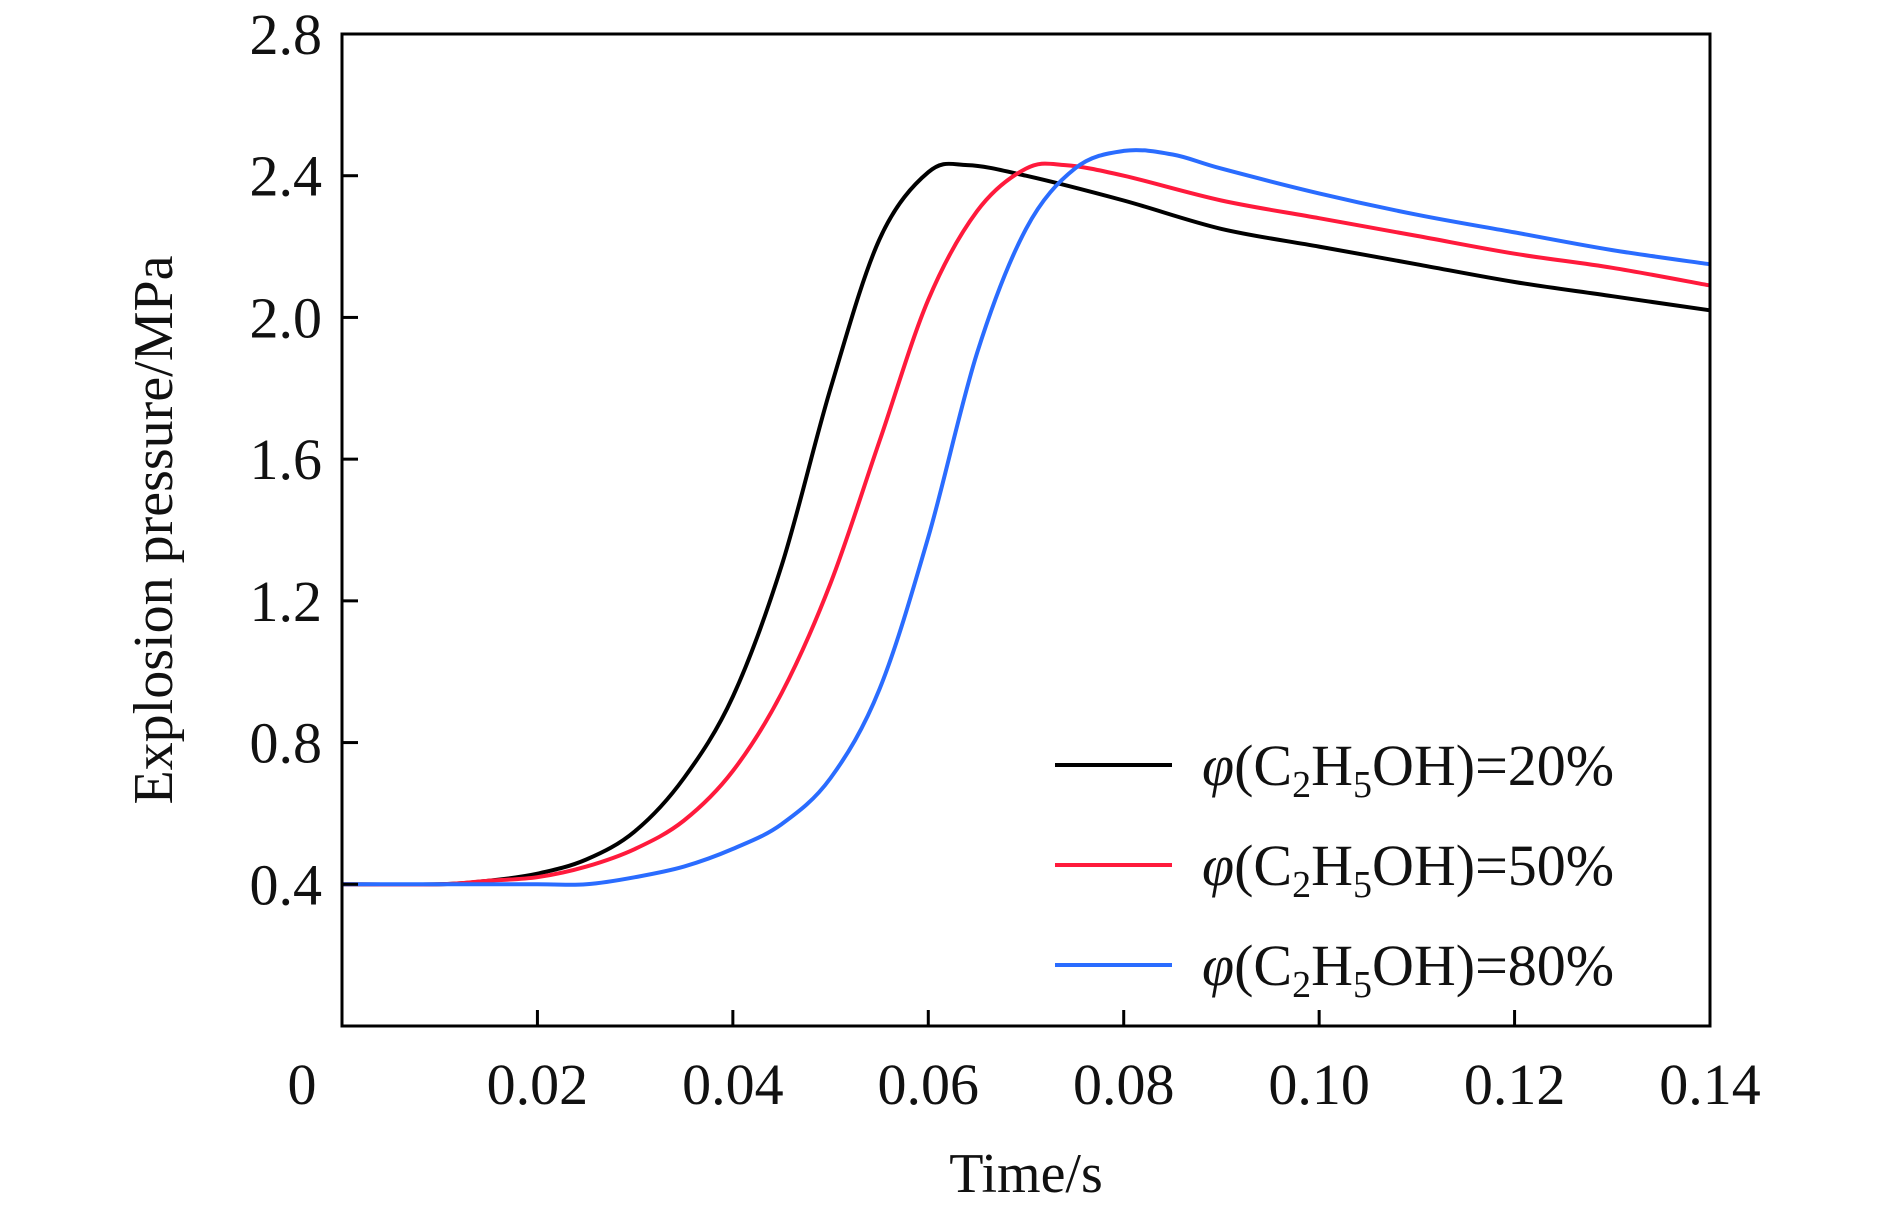 This screenshot has height=1215, width=1890. I want to click on legend: φ(C2H5OH)=20% φ(C2H5OH)=50% φ(C2H5OH)=80%, so click(1334, 869).